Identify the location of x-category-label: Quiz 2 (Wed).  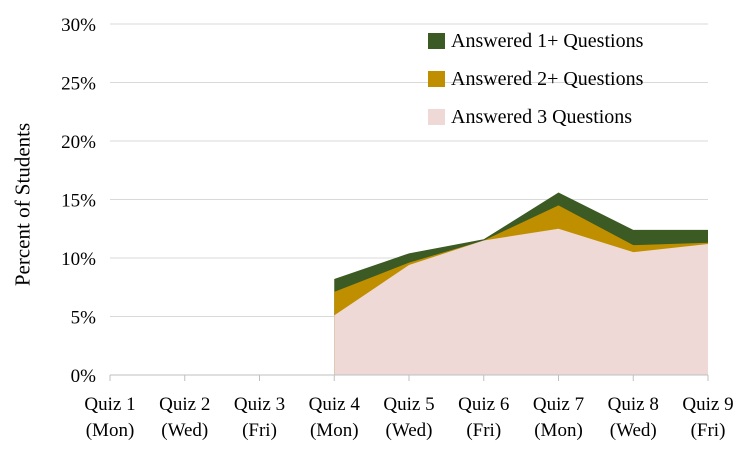
(184, 417).